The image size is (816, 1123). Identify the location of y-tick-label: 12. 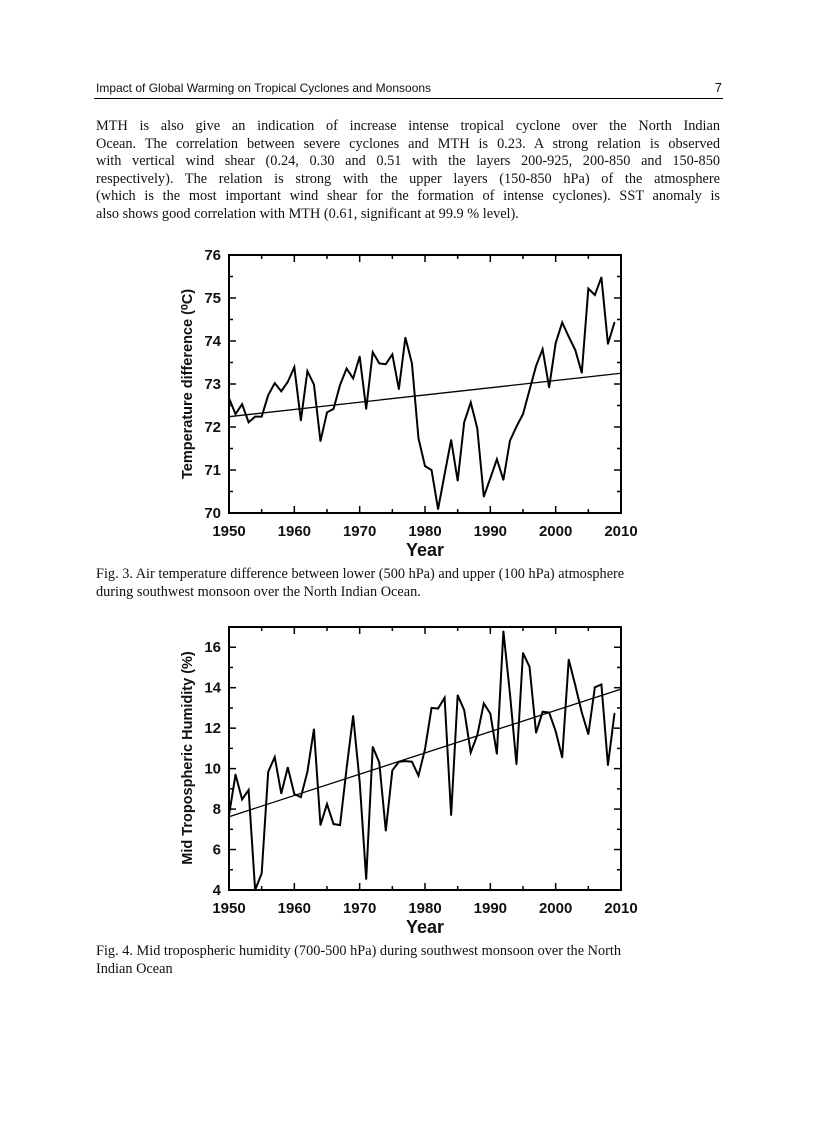
(212, 728).